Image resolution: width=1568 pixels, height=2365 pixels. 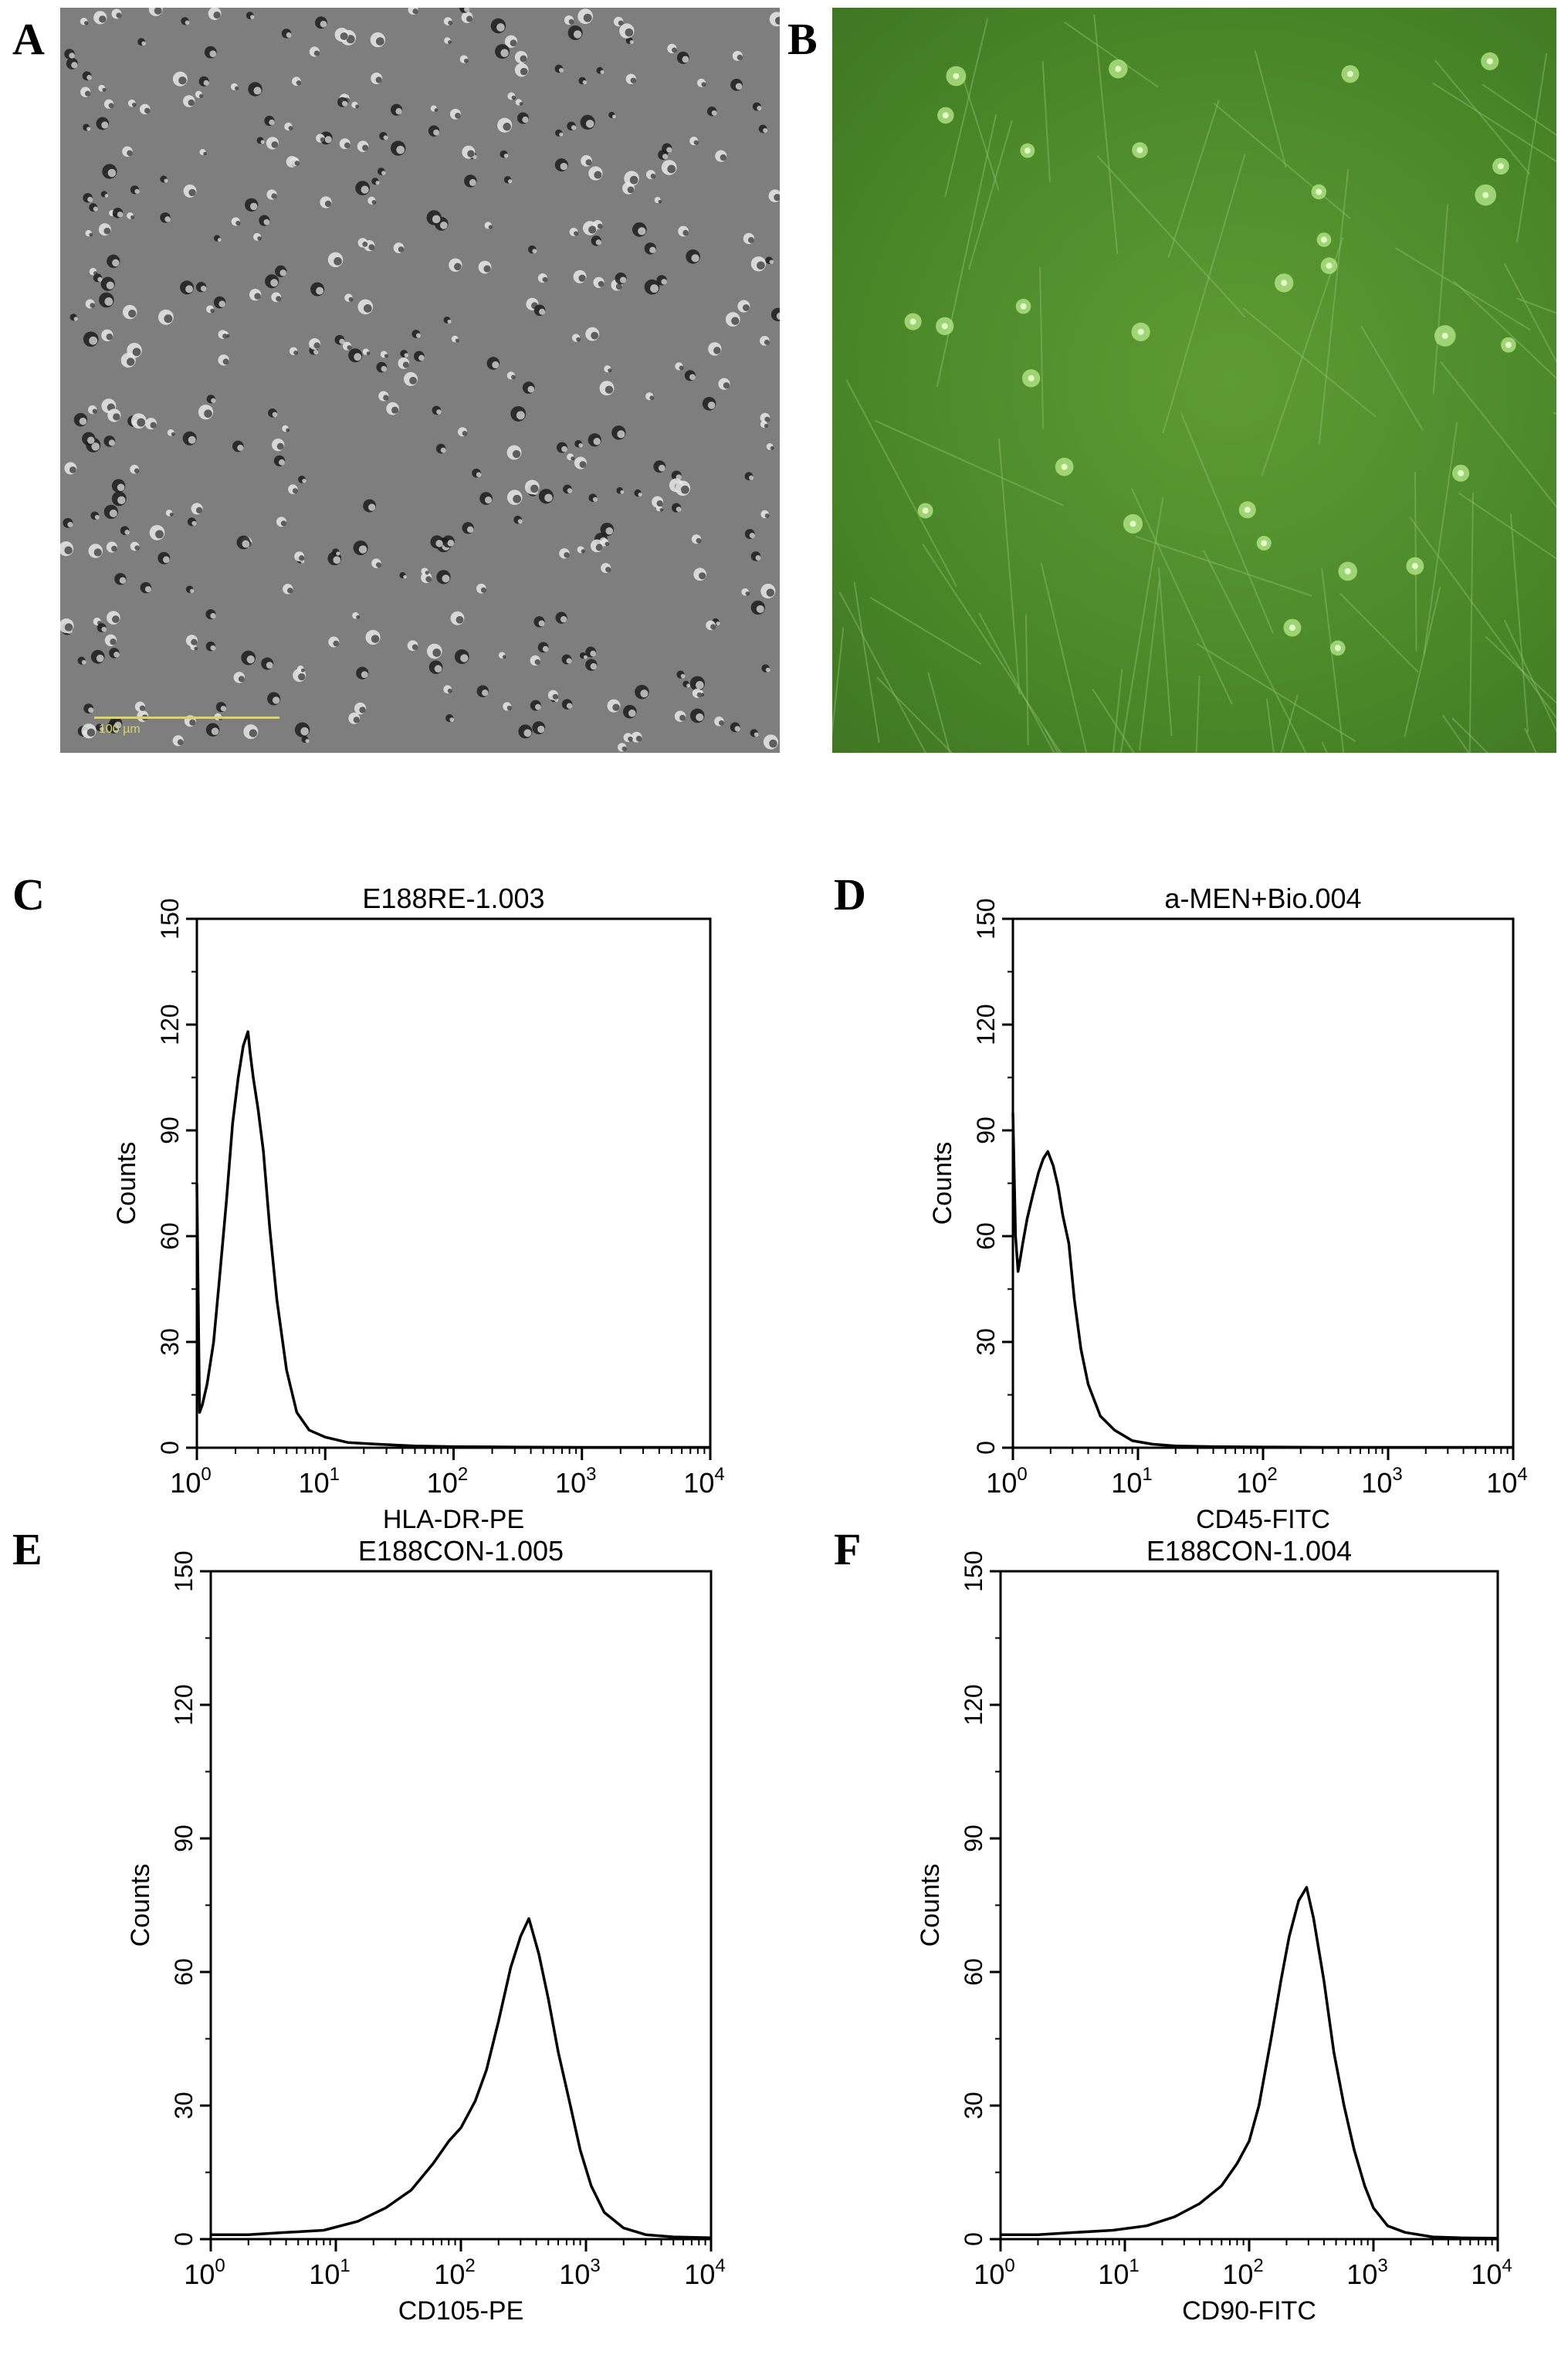 What do you see at coordinates (461, 1551) in the screenshot?
I see `chart-title: E188CON-1.005` at bounding box center [461, 1551].